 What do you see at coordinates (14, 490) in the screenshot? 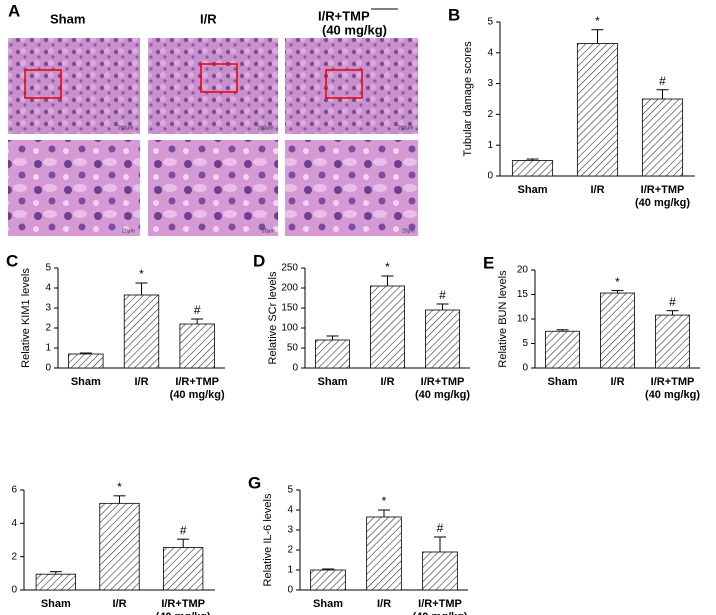
I see `y-tick-label: 6` at bounding box center [14, 490].